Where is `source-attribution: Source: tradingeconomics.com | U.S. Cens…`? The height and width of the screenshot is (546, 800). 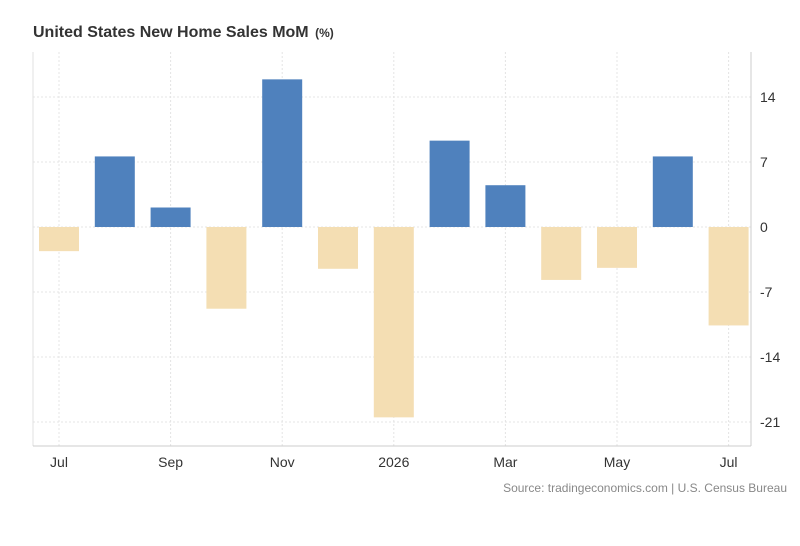 source-attribution: Source: tradingeconomics.com | U.S. Cens… is located at coordinates (645, 488).